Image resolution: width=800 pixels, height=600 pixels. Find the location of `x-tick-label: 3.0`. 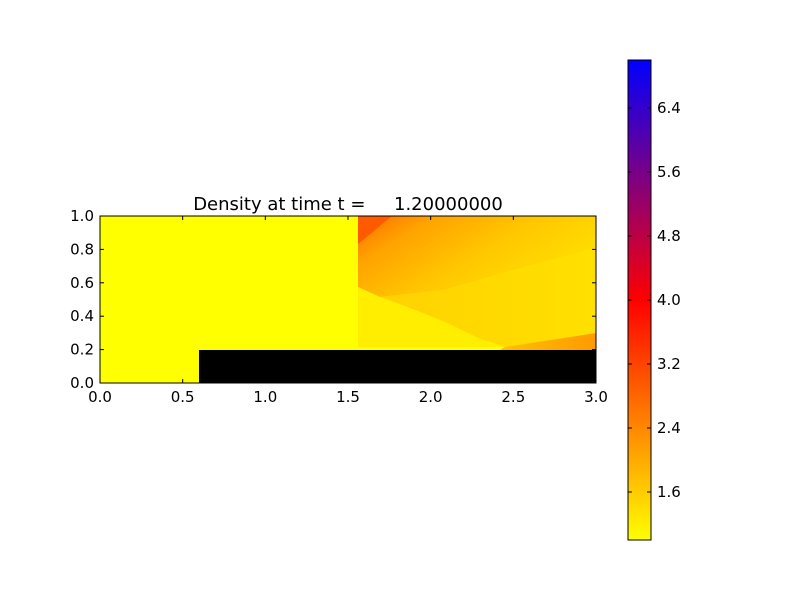

x-tick-label: 3.0 is located at coordinates (596, 397).